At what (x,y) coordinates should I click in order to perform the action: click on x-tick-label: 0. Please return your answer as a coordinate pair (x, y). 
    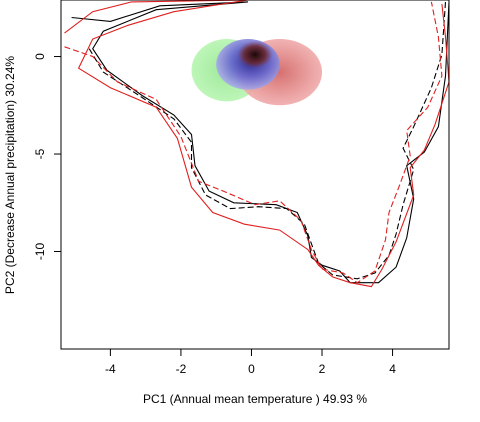
    Looking at the image, I should click on (251, 369).